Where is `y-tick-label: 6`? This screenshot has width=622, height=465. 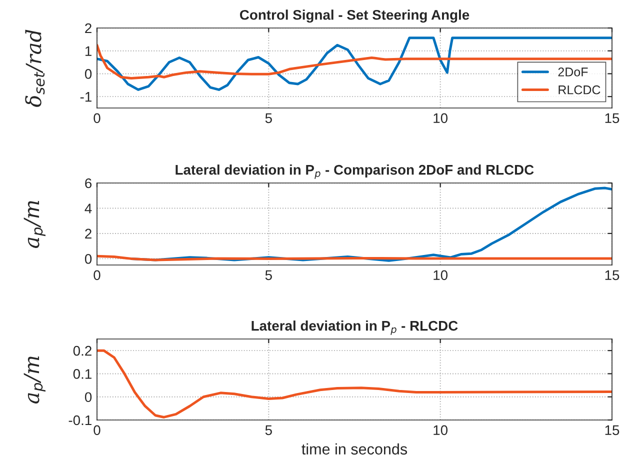
y-tick-label: 6 is located at coordinates (88, 183).